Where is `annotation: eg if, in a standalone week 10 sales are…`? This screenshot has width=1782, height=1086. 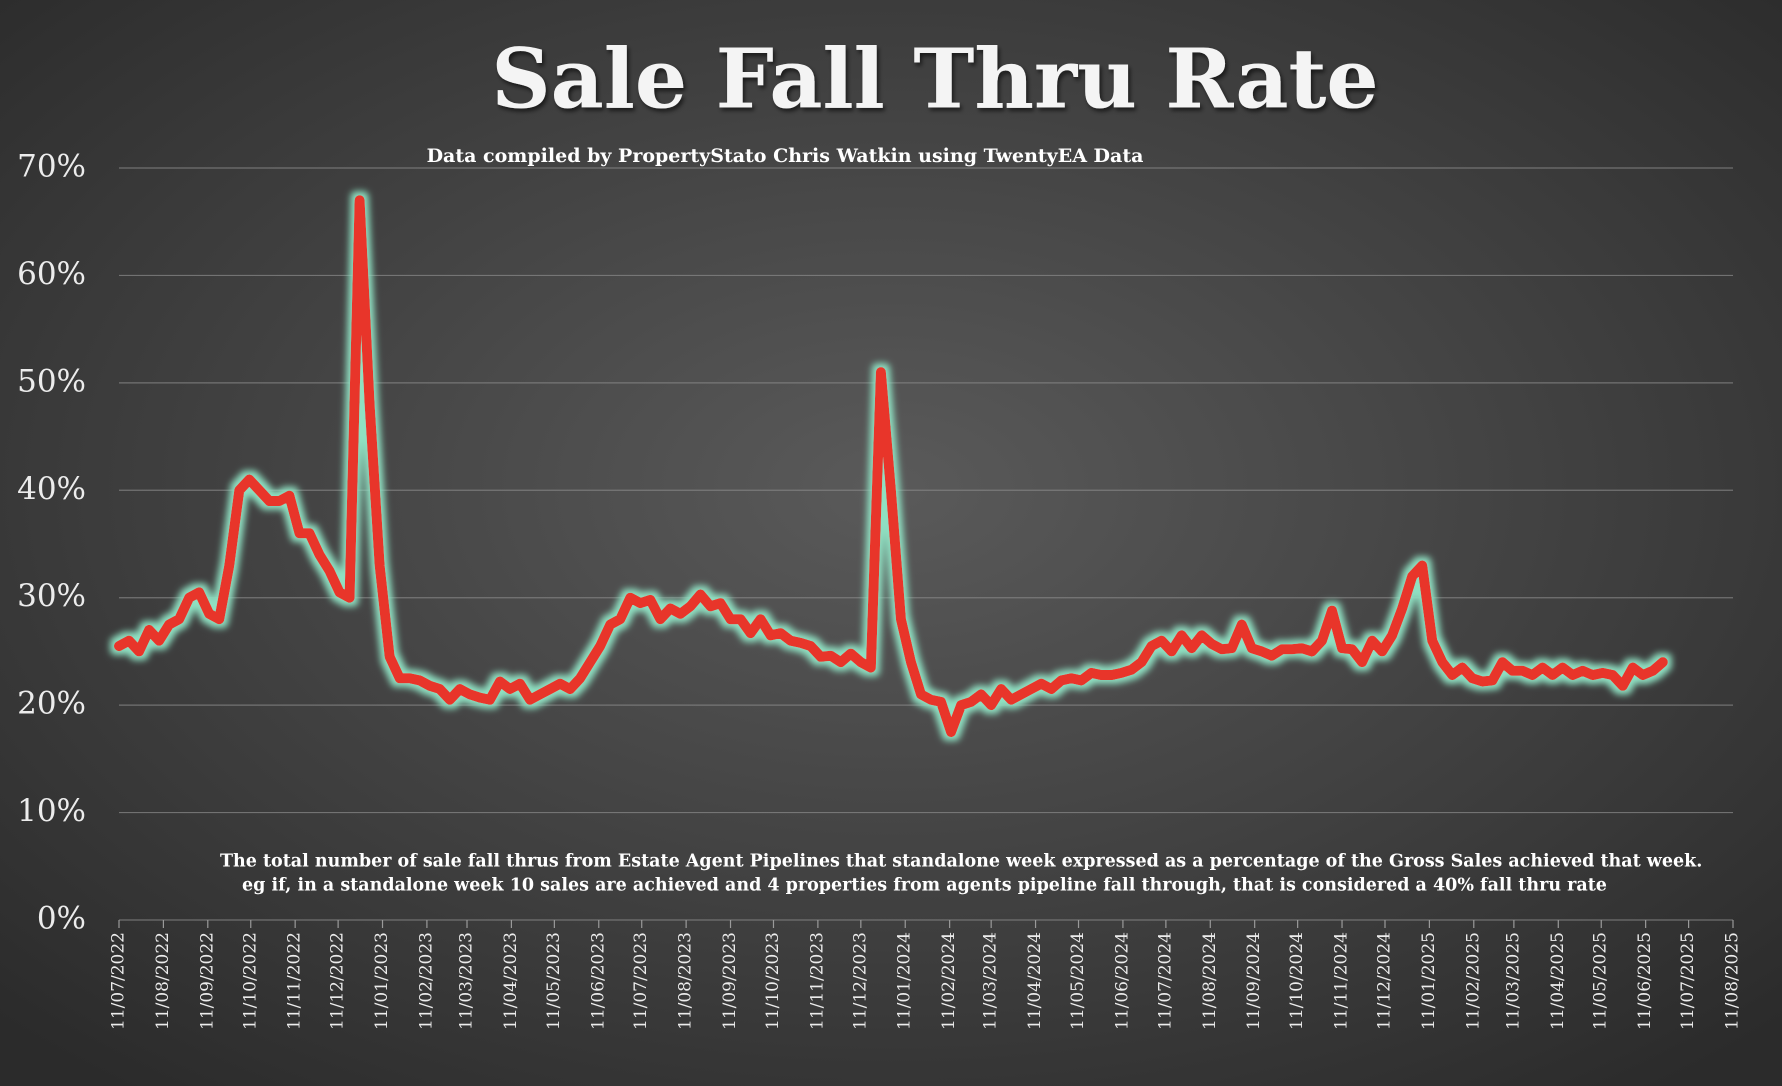
annotation: eg if, in a standalone week 10 sales are… is located at coordinates (924, 886).